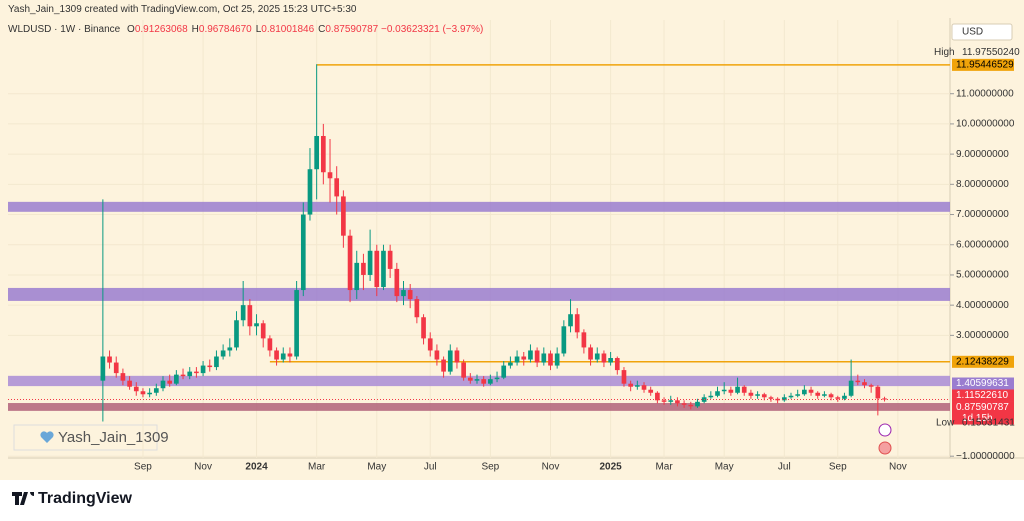  Describe the element at coordinates (972, 32) in the screenshot. I see `currency: USD` at that location.